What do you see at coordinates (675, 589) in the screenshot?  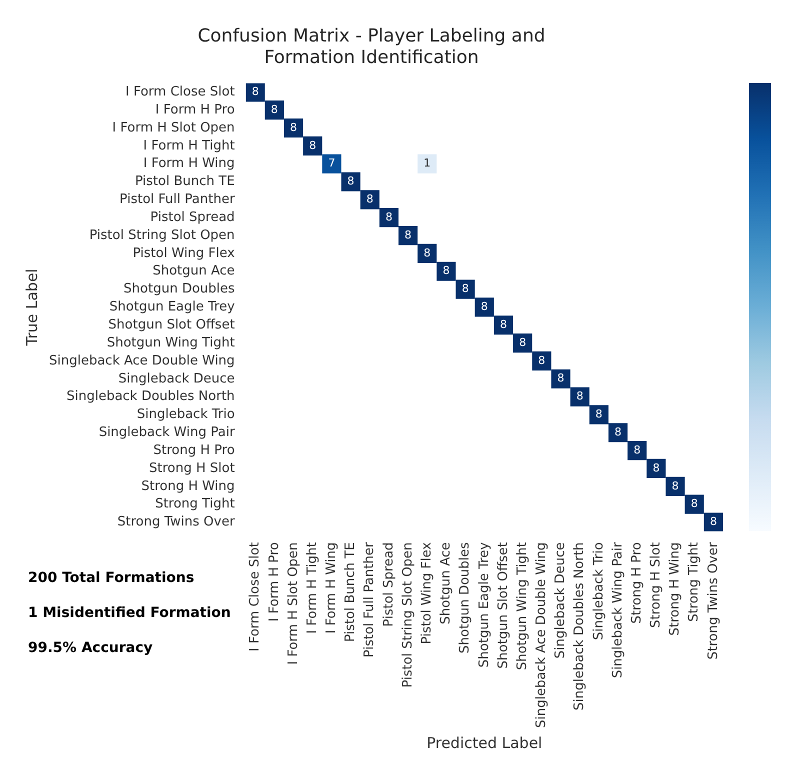 I see `x-tick-label: Strong H Wing` at bounding box center [675, 589].